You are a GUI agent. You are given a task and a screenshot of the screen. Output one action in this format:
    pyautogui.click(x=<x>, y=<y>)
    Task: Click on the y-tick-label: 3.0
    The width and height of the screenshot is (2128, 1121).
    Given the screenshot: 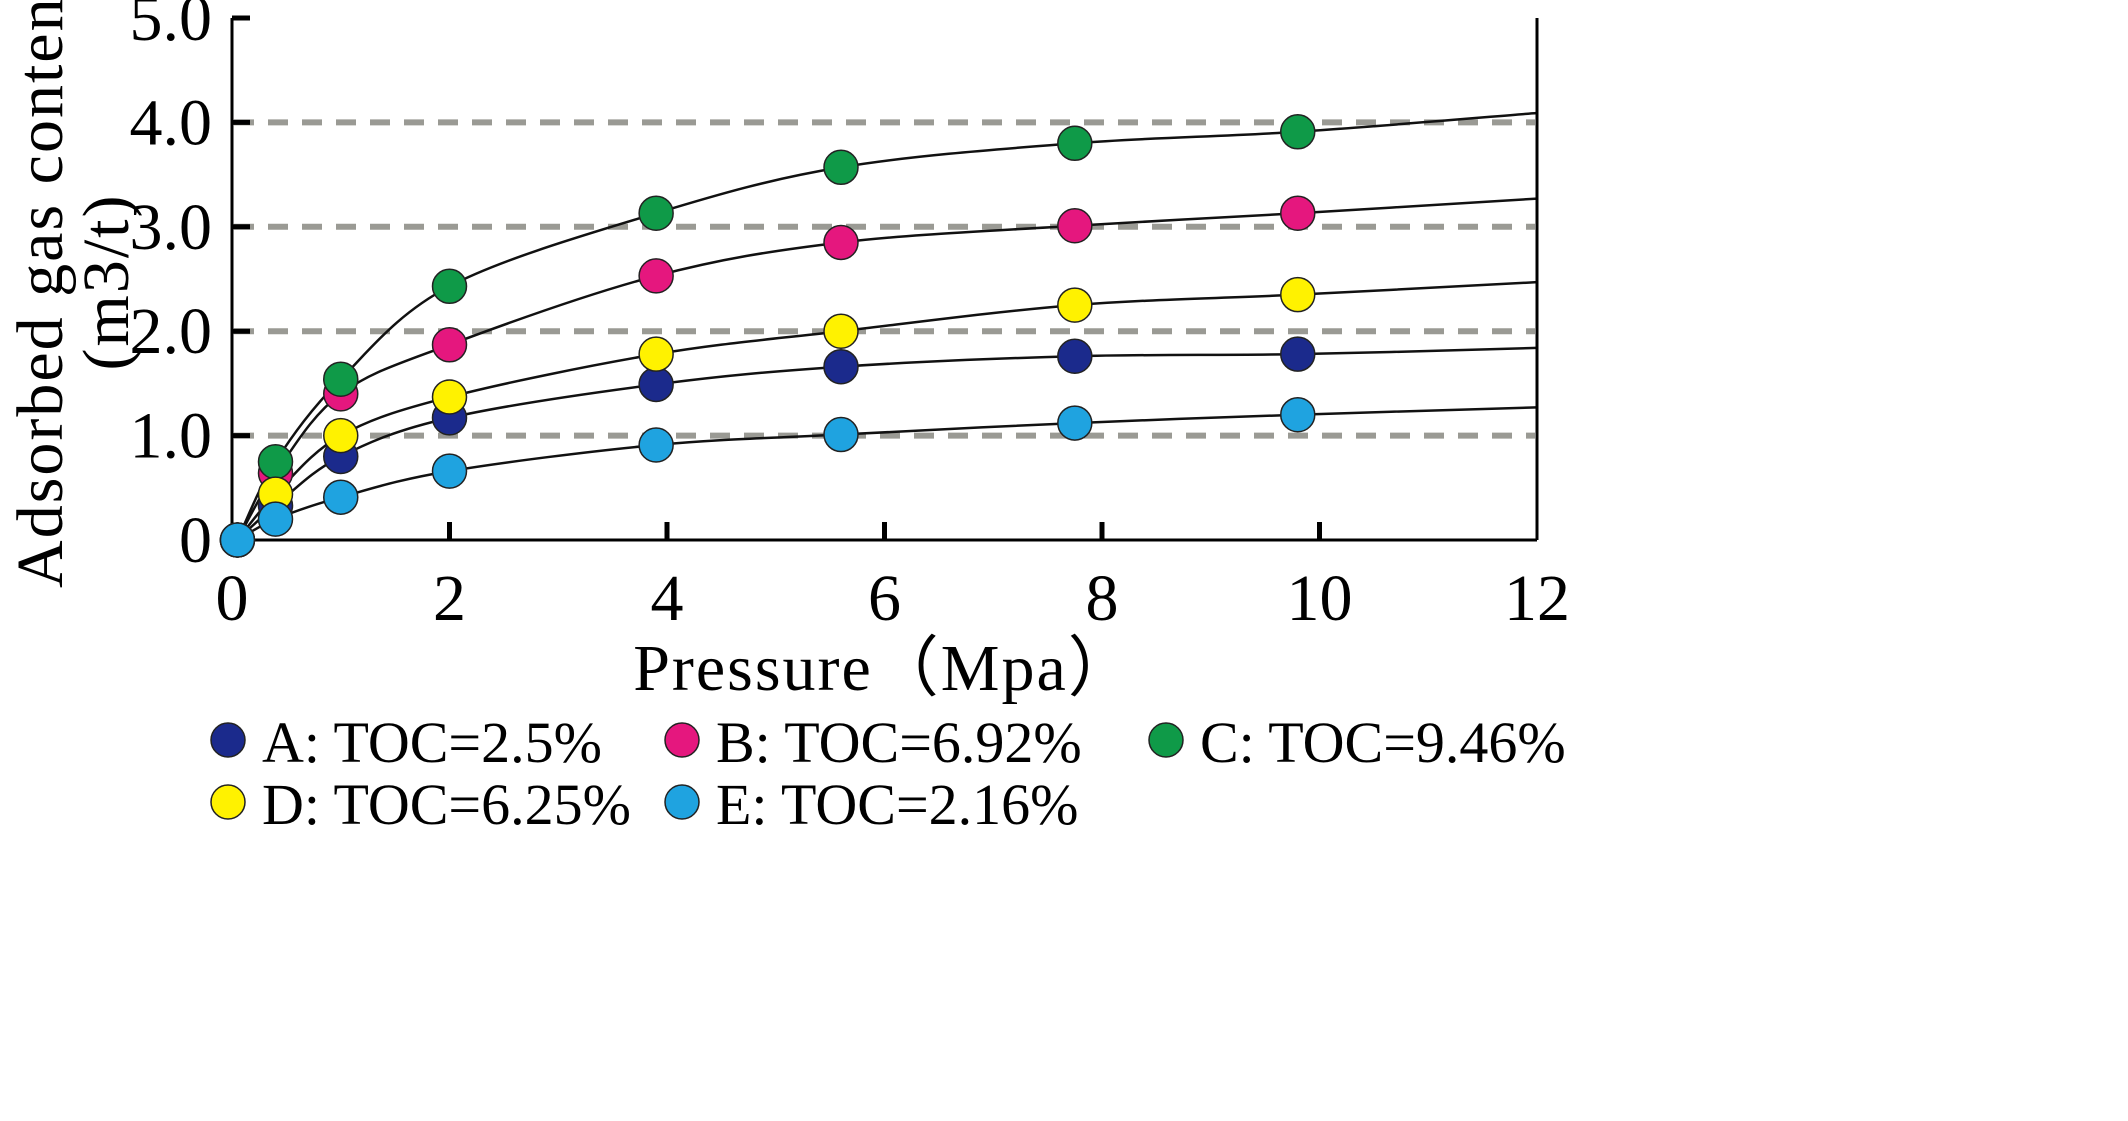 What is the action you would take?
    pyautogui.click(x=171, y=227)
    